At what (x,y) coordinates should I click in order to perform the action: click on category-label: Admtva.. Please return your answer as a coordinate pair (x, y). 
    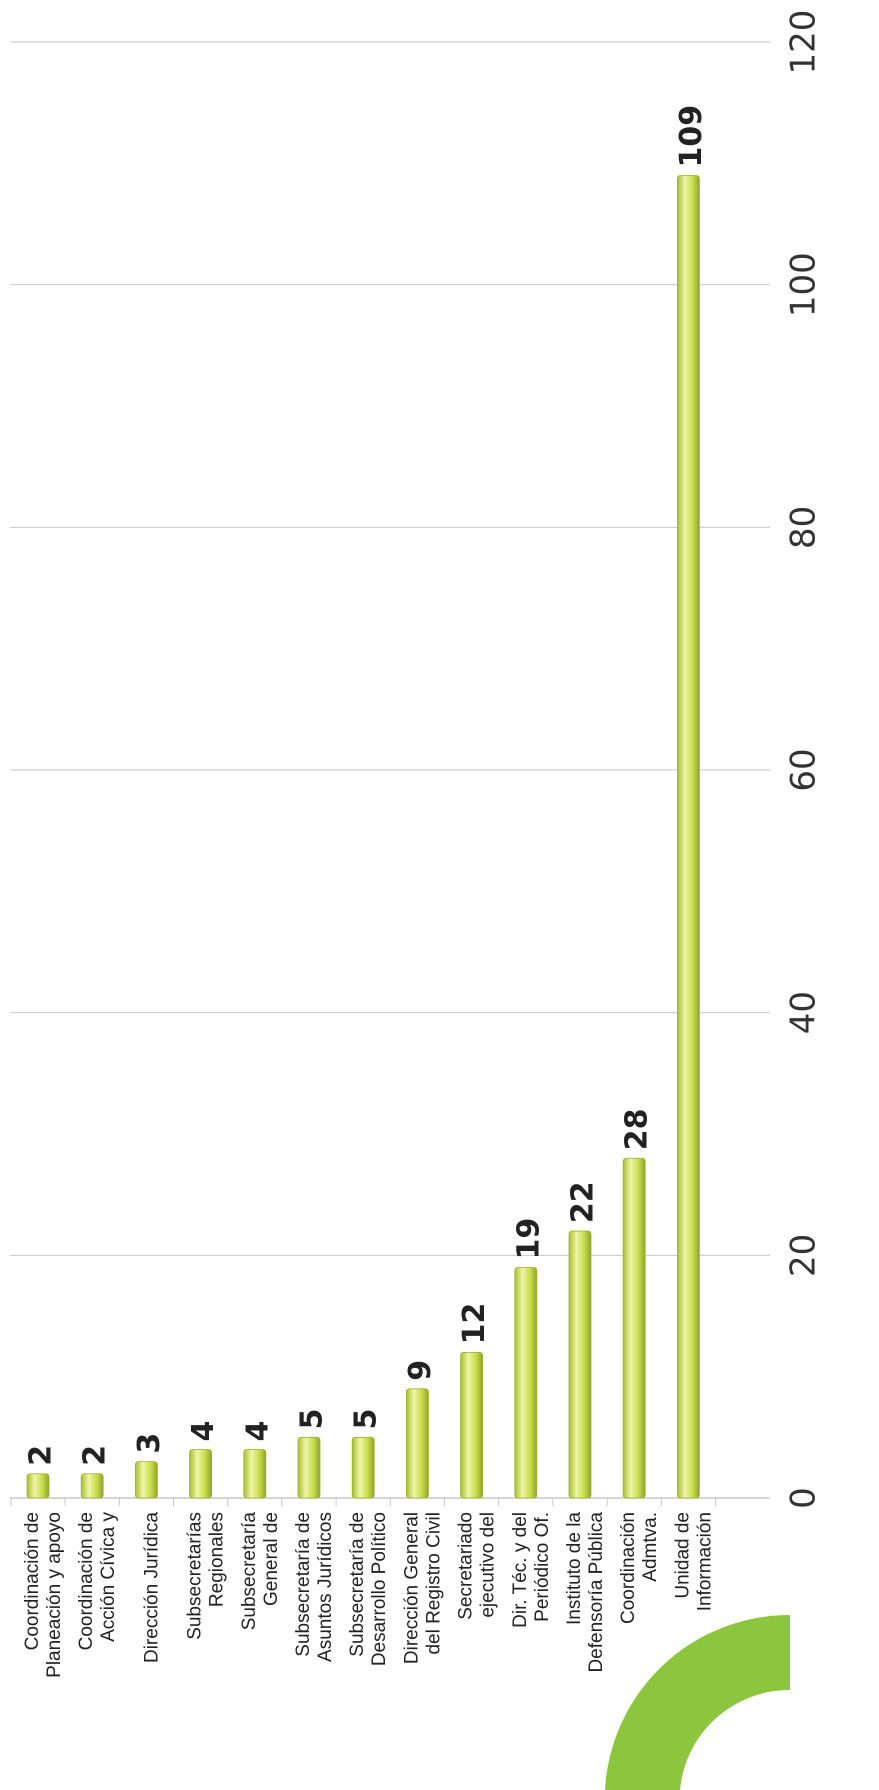
    Looking at the image, I should click on (650, 1547).